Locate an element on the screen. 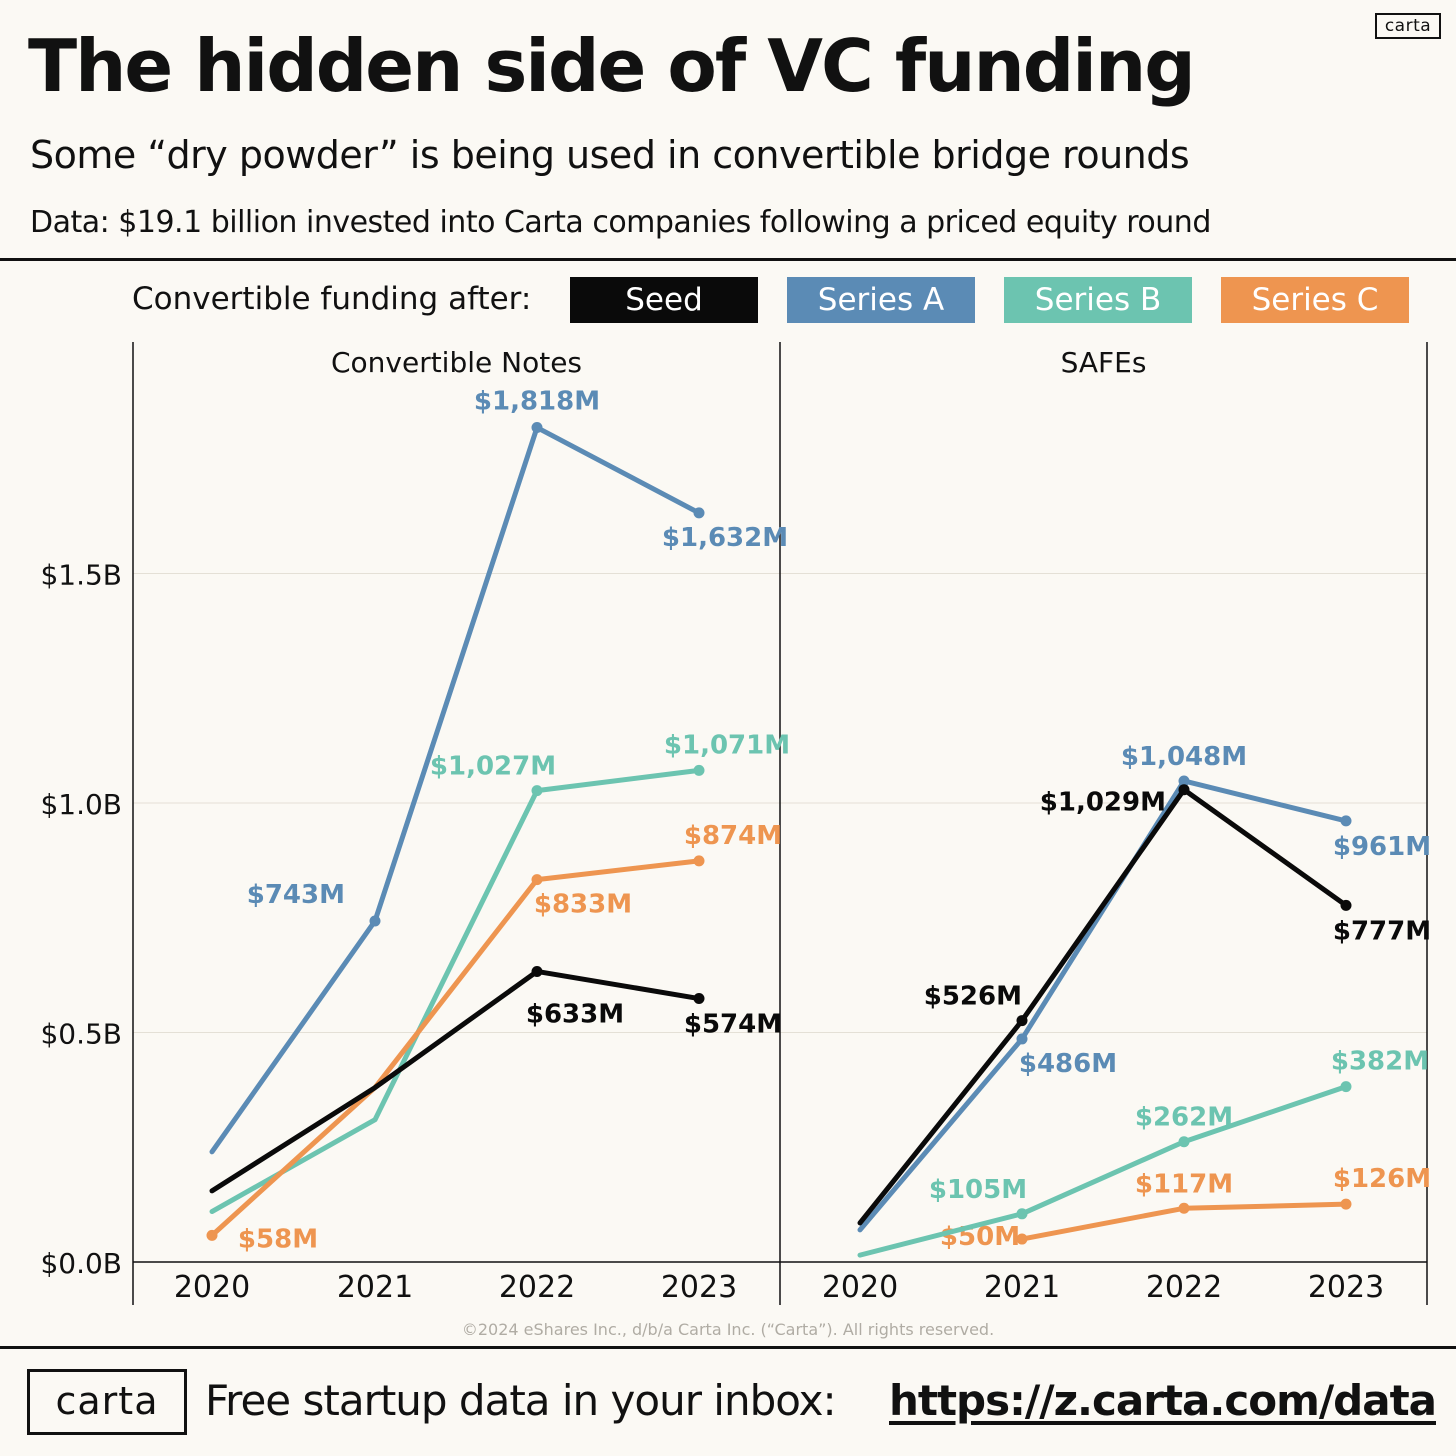 This screenshot has width=1456, height=1456. series-line-series-a is located at coordinates (1103, 1005).